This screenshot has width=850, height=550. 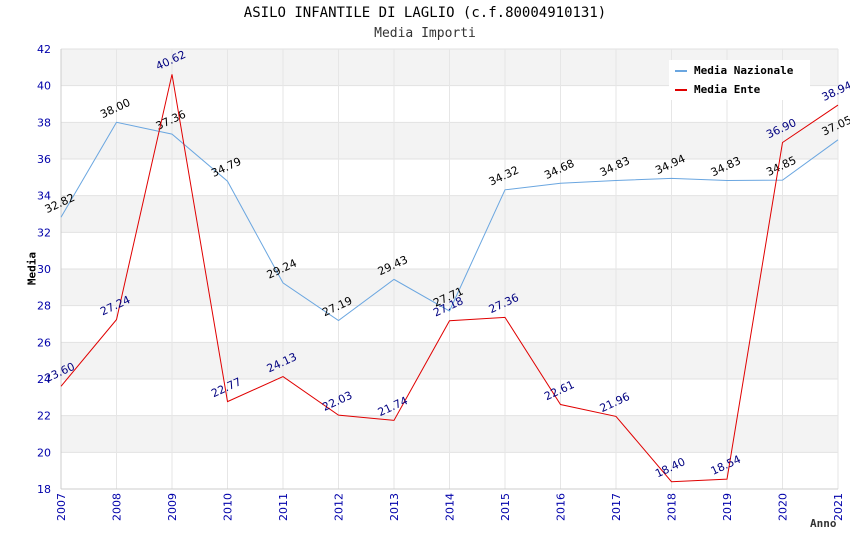 I want to click on y-tick-label: 34, so click(x=44, y=196).